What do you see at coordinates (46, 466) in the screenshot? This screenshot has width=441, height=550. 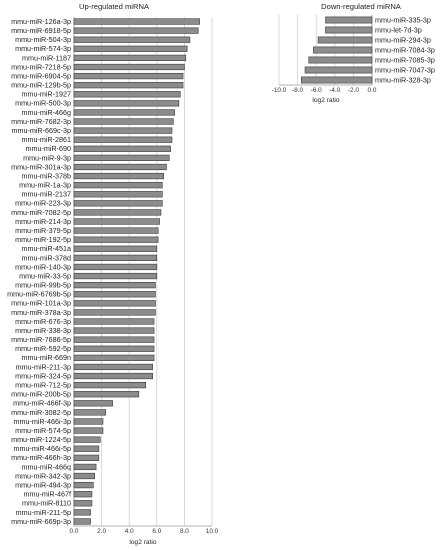 I see `chart1-category-label: mmu-miR-466q` at bounding box center [46, 466].